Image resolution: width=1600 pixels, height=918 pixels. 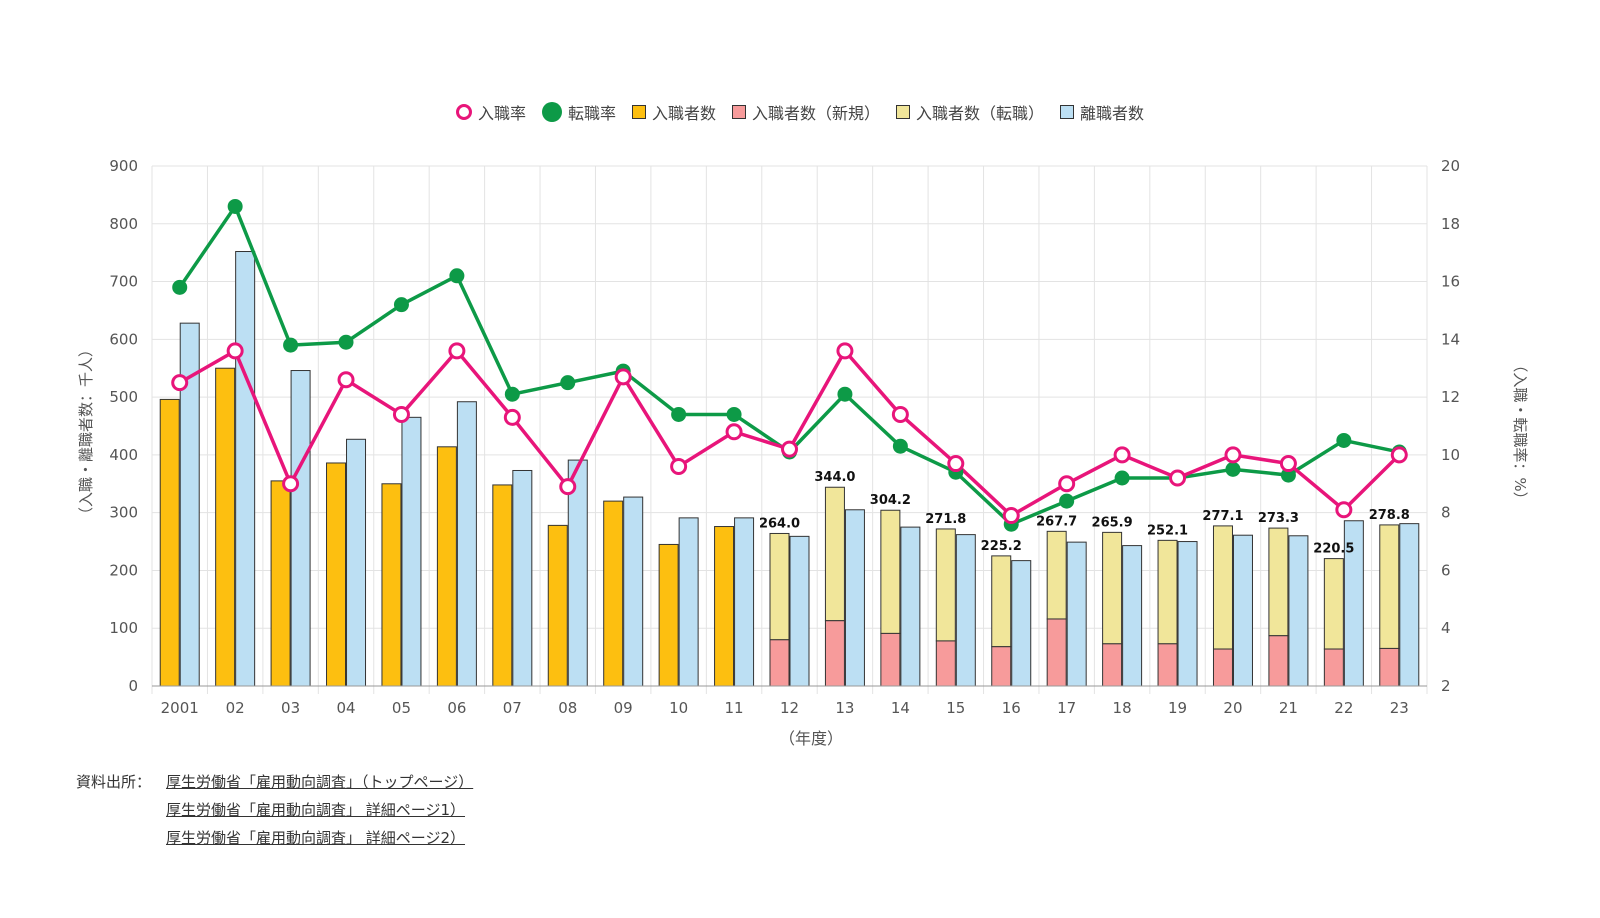 What do you see at coordinates (180, 708) in the screenshot?
I see `x-tick-label: 2001` at bounding box center [180, 708].